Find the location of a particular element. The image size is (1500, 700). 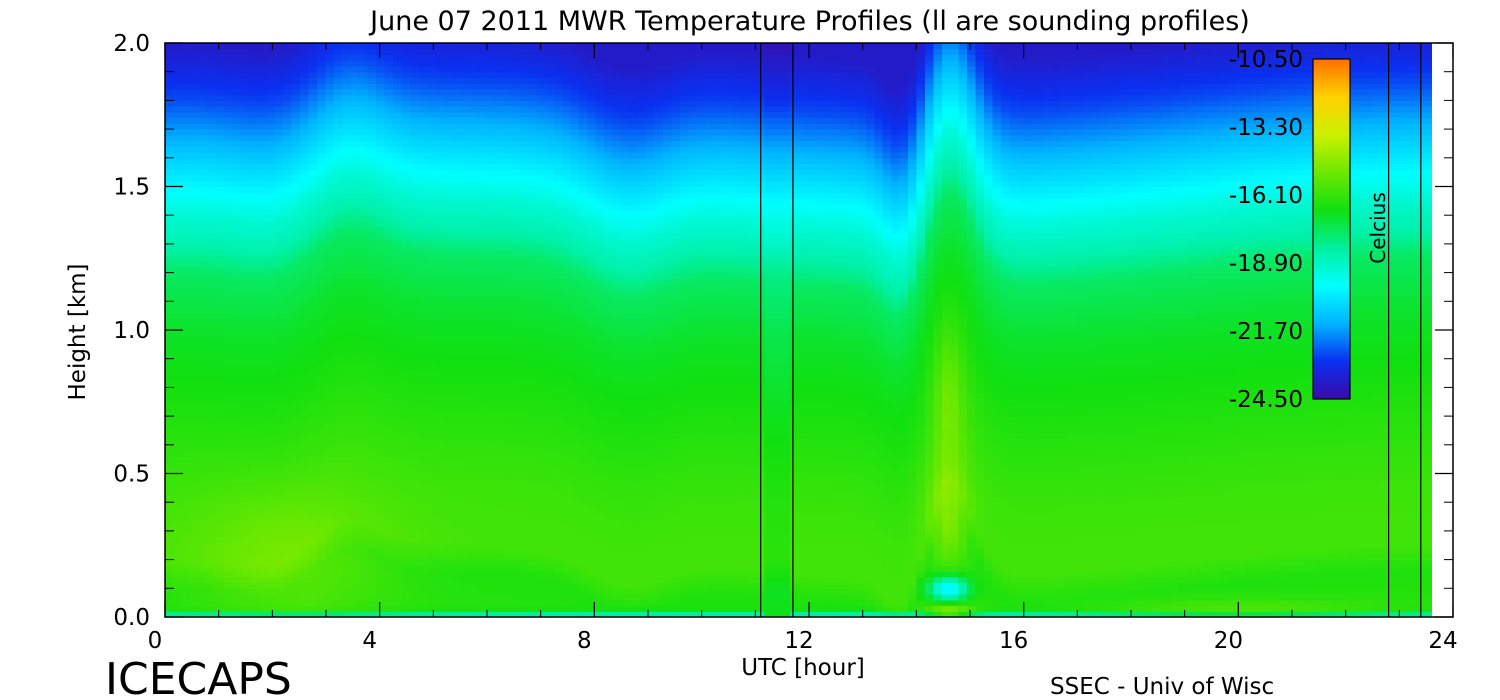

y-tick-label: 1.5 is located at coordinates (131, 188).